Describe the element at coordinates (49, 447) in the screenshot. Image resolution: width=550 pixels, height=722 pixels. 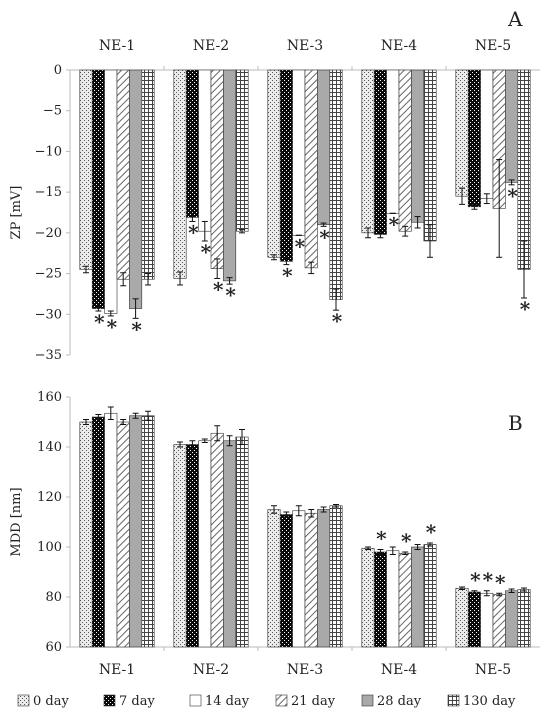
I see `y-tick-label: 140` at that location.